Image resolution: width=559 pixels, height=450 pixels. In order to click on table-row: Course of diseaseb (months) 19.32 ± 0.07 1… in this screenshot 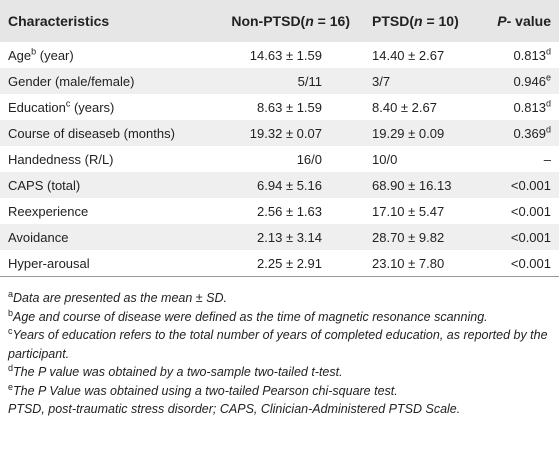, I will do `click(279, 133)`.